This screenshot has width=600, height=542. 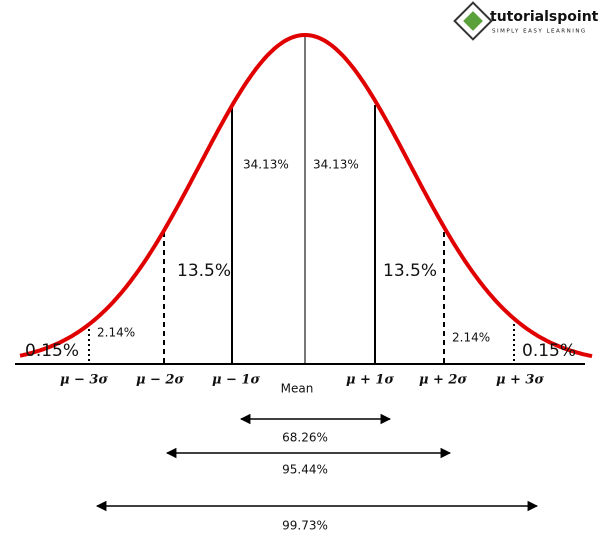 I want to click on axis-label: μ + 2σ, so click(x=443, y=380).